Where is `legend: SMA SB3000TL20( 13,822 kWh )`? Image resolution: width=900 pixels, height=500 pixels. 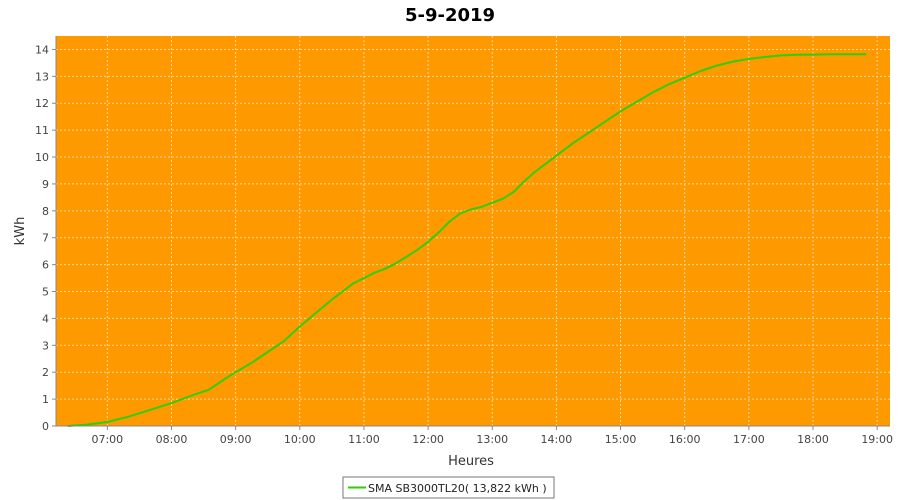
legend: SMA SB3000TL20( 13,822 kWh ) is located at coordinates (448, 487).